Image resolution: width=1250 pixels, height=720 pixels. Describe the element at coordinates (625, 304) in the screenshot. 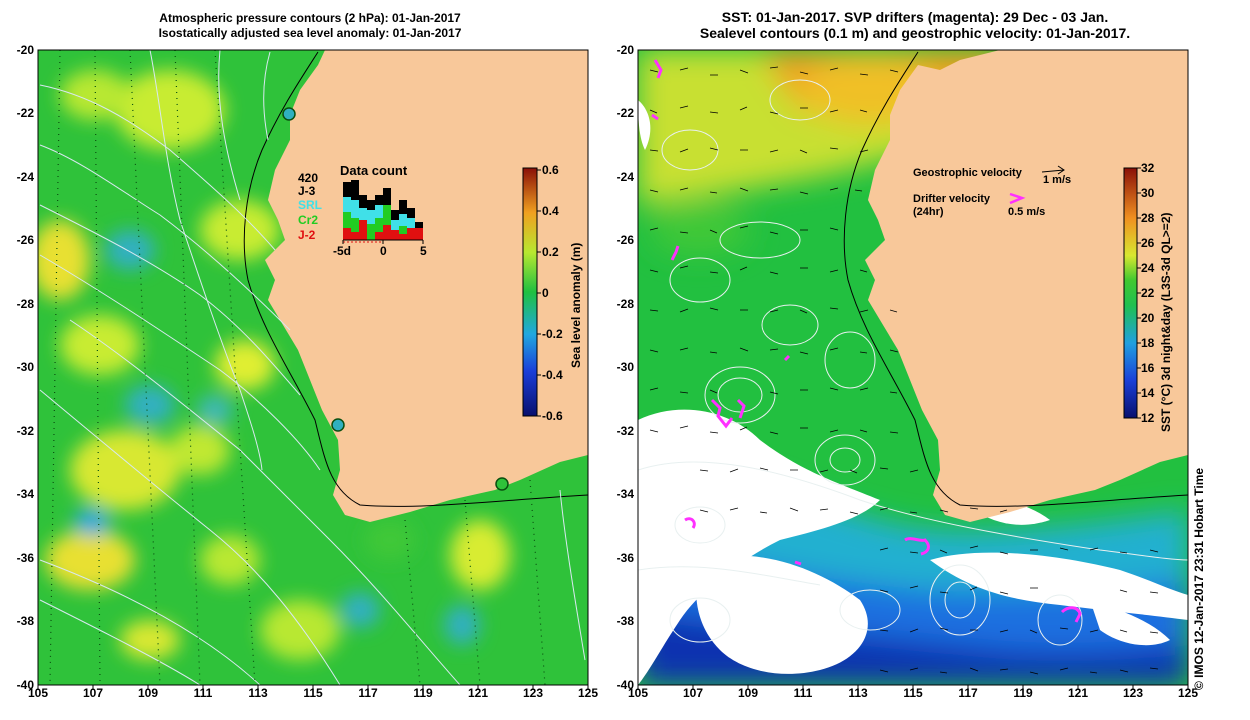

I see `y-tick-right: -28` at that location.